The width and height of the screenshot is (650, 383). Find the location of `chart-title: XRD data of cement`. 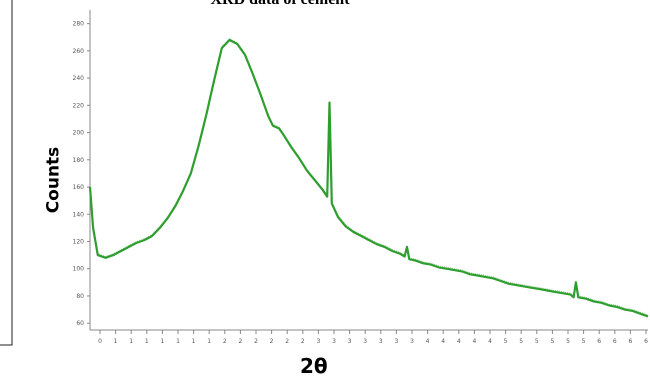

chart-title: XRD data of cement is located at coordinates (280, 4).